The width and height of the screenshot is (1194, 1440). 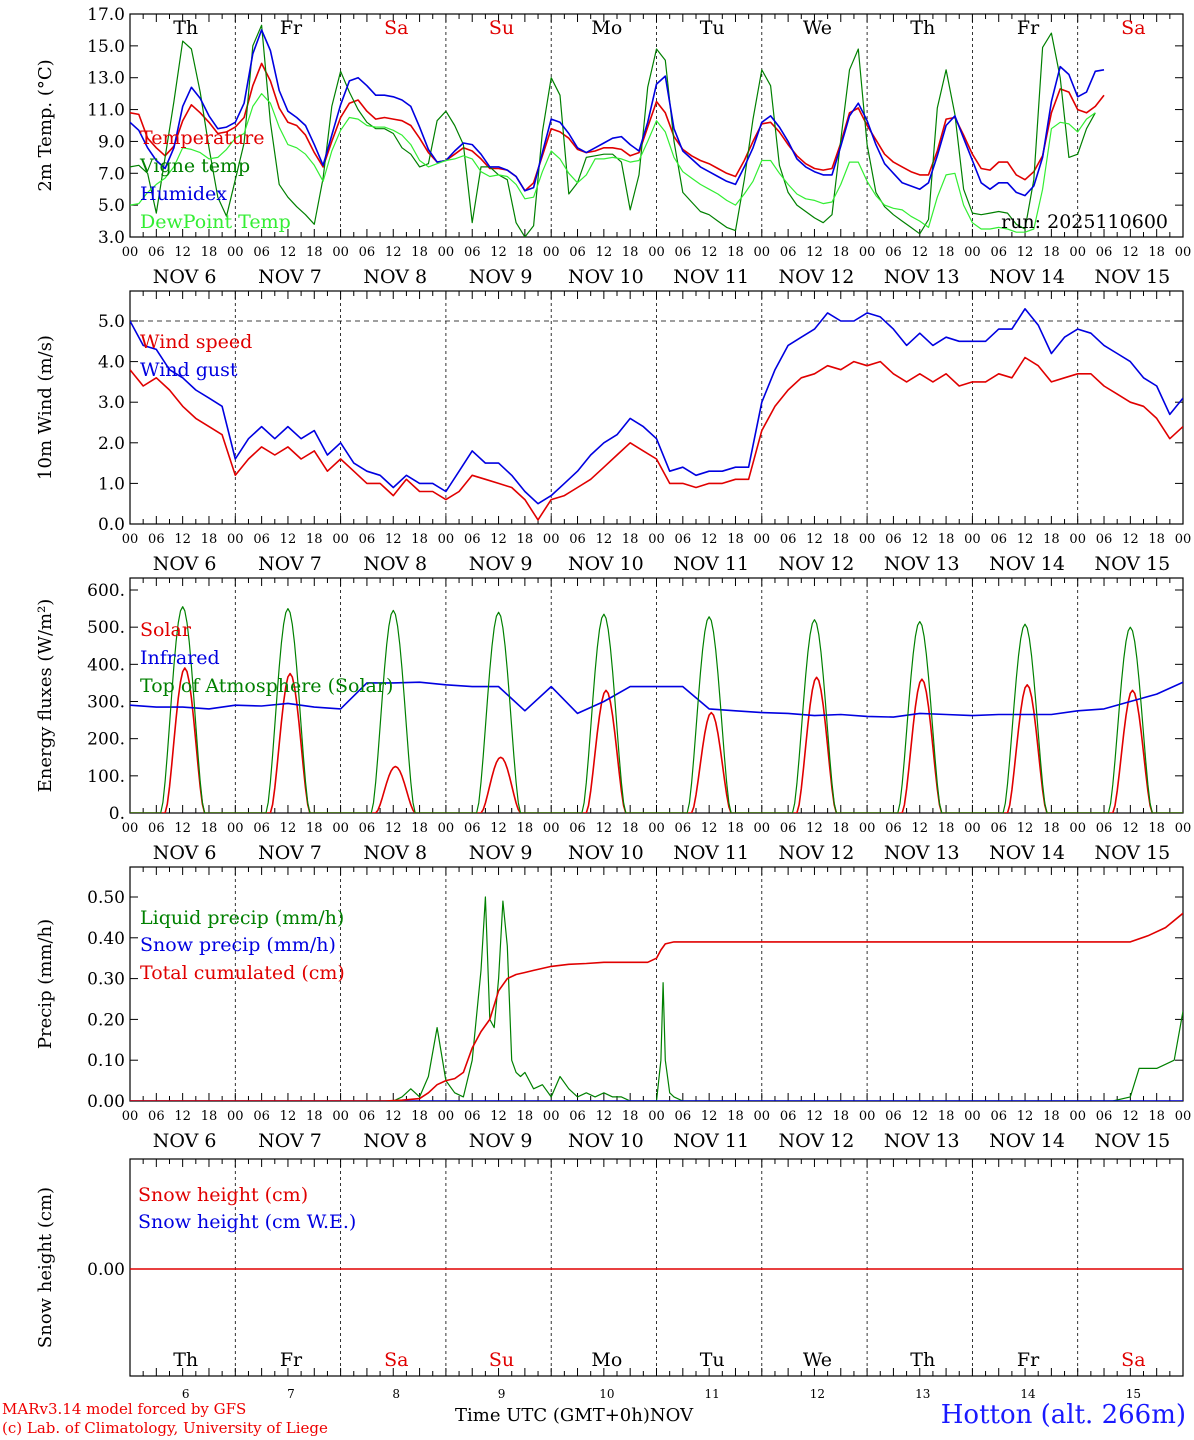 What do you see at coordinates (196, 342) in the screenshot?
I see `legend-entry: Wind speed` at bounding box center [196, 342].